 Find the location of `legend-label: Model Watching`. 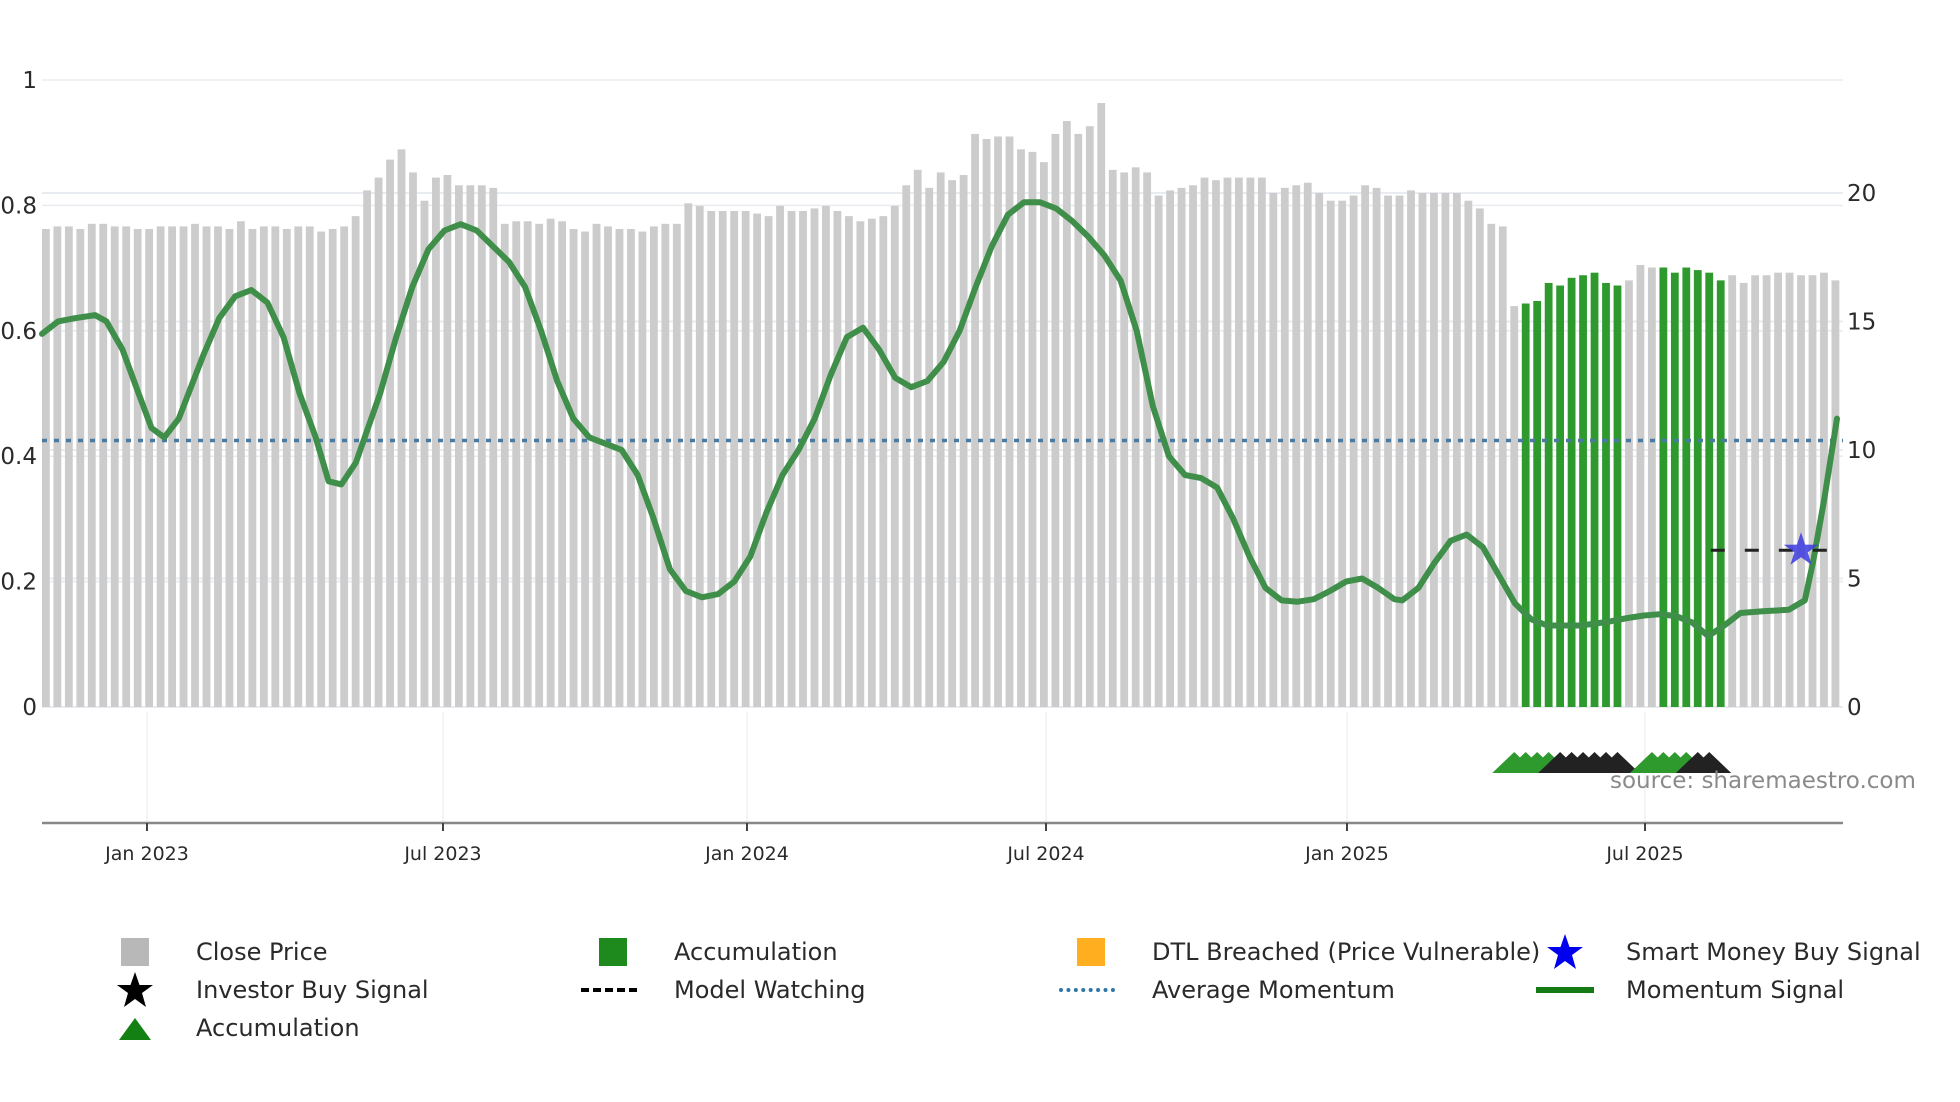

legend-label: Model Watching is located at coordinates (770, 990).